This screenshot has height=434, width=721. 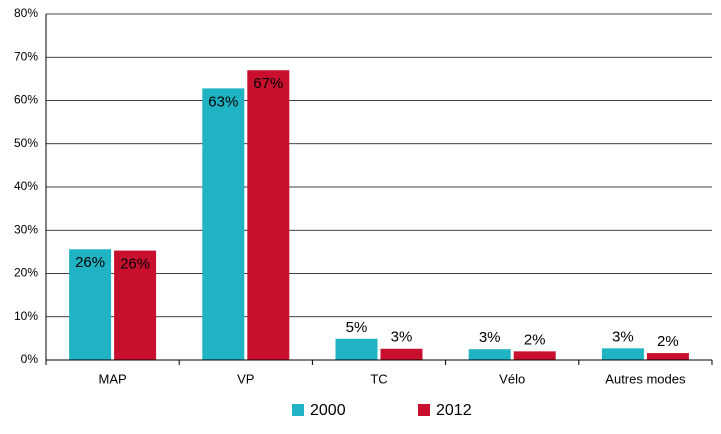 What do you see at coordinates (26, 143) in the screenshot?
I see `y-tick-label: 50%` at bounding box center [26, 143].